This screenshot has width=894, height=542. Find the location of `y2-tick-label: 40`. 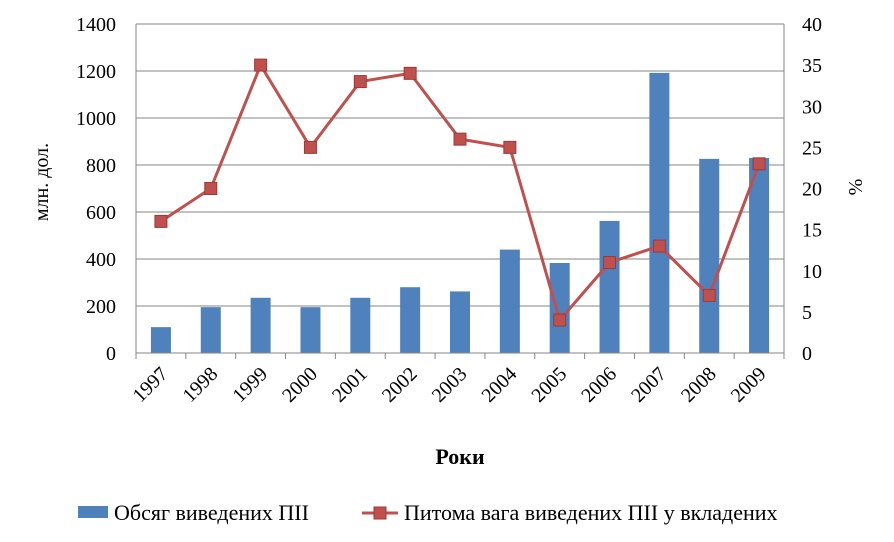

y2-tick-label: 40 is located at coordinates (812, 25).